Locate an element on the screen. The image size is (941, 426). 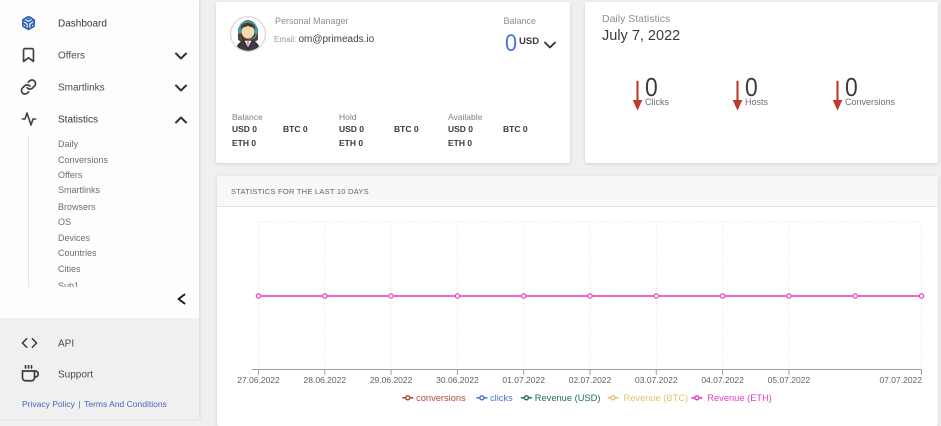
svg-text: clicks is located at coordinates (501, 398).